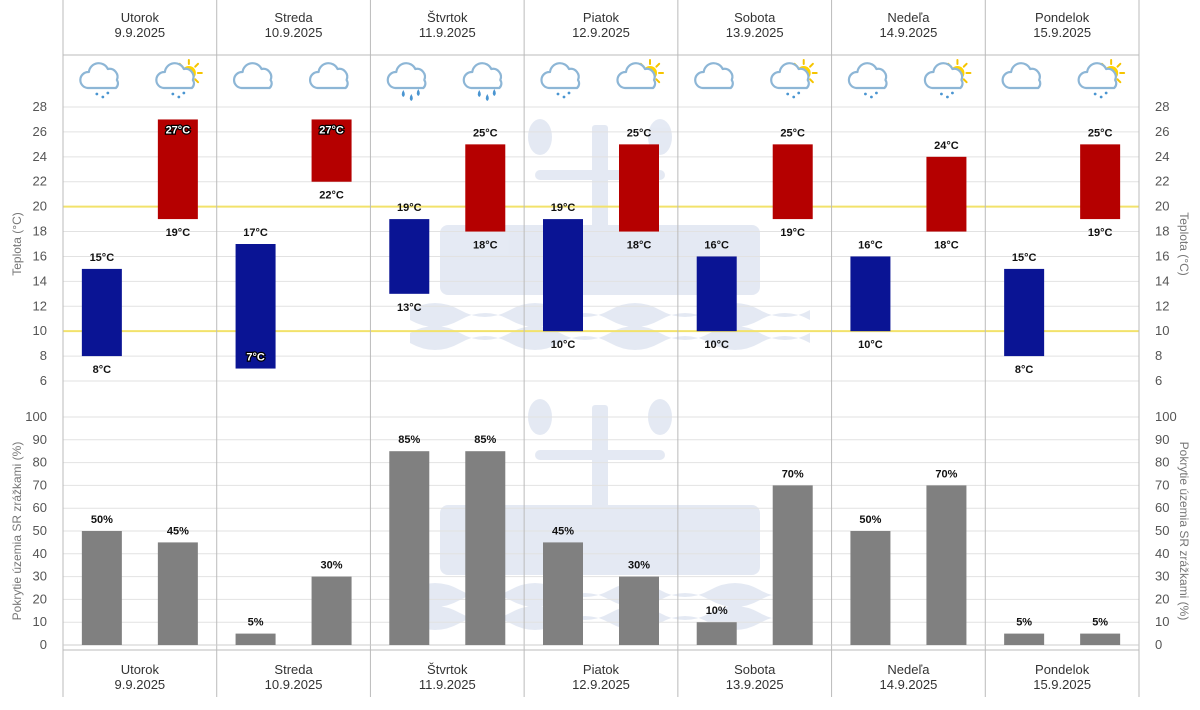  Describe the element at coordinates (40, 507) in the screenshot. I see `precip-tick-left: 60` at that location.